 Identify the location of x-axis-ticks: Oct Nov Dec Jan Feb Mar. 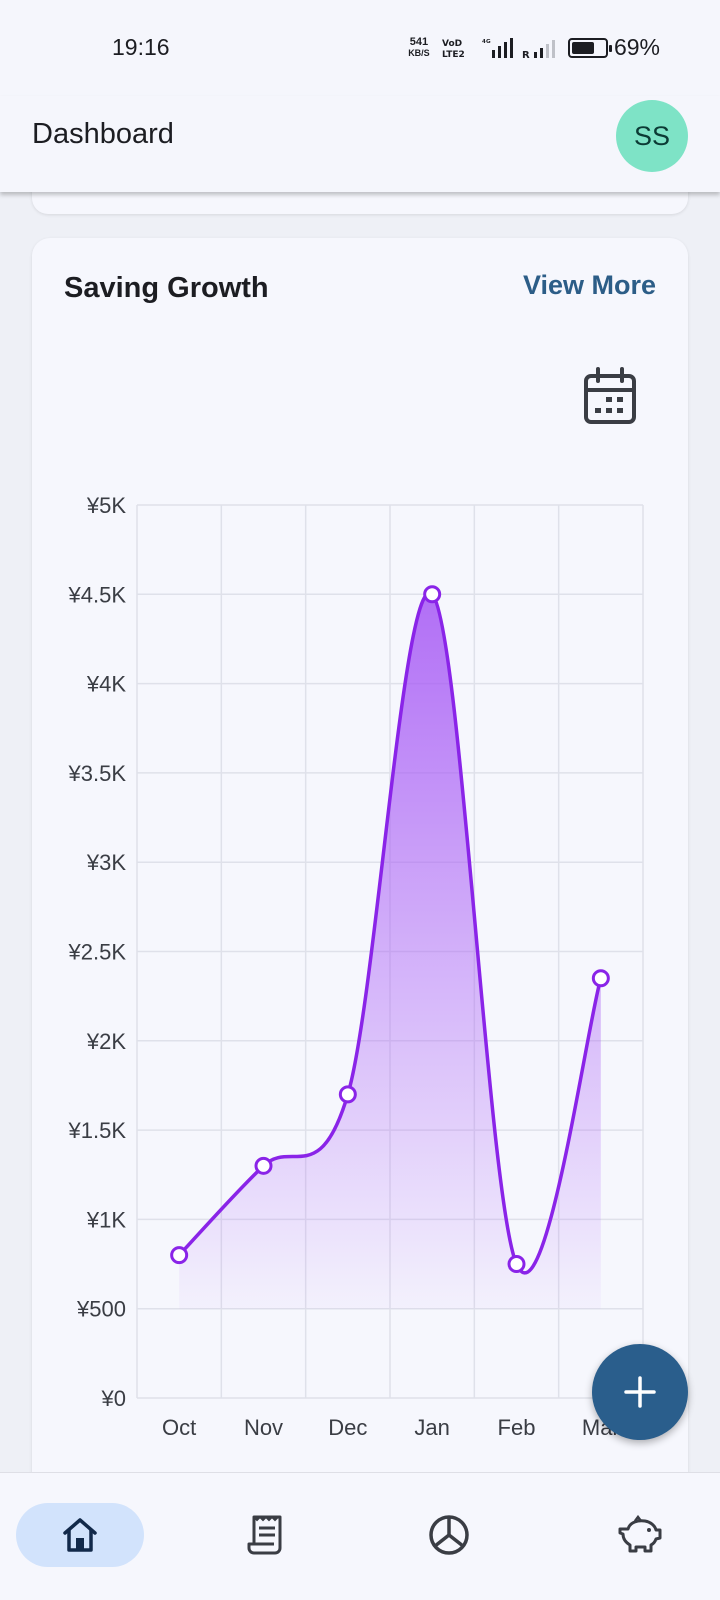
(391, 1427).